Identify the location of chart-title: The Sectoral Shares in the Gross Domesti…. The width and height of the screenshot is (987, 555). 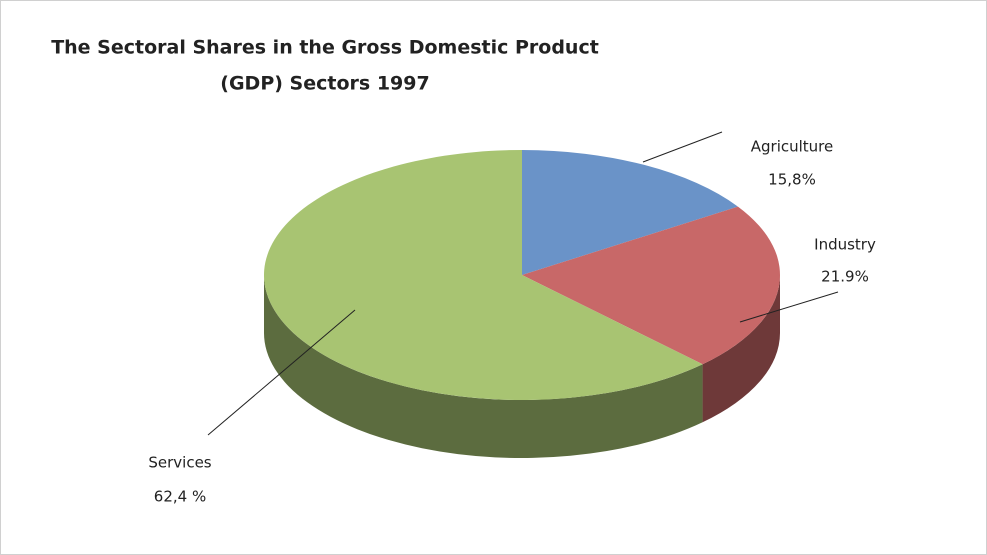
(325, 48).